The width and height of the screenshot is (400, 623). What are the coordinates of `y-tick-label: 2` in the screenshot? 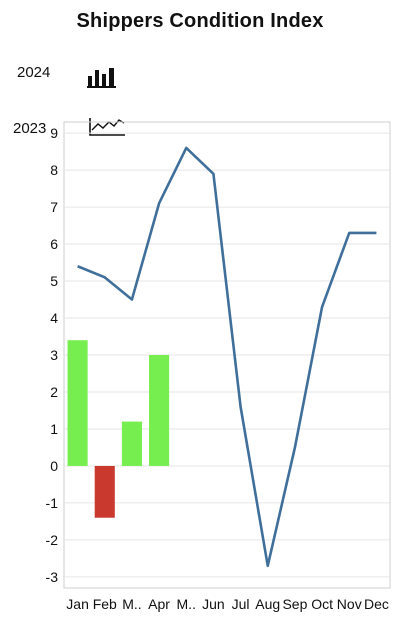 It's located at (54, 392).